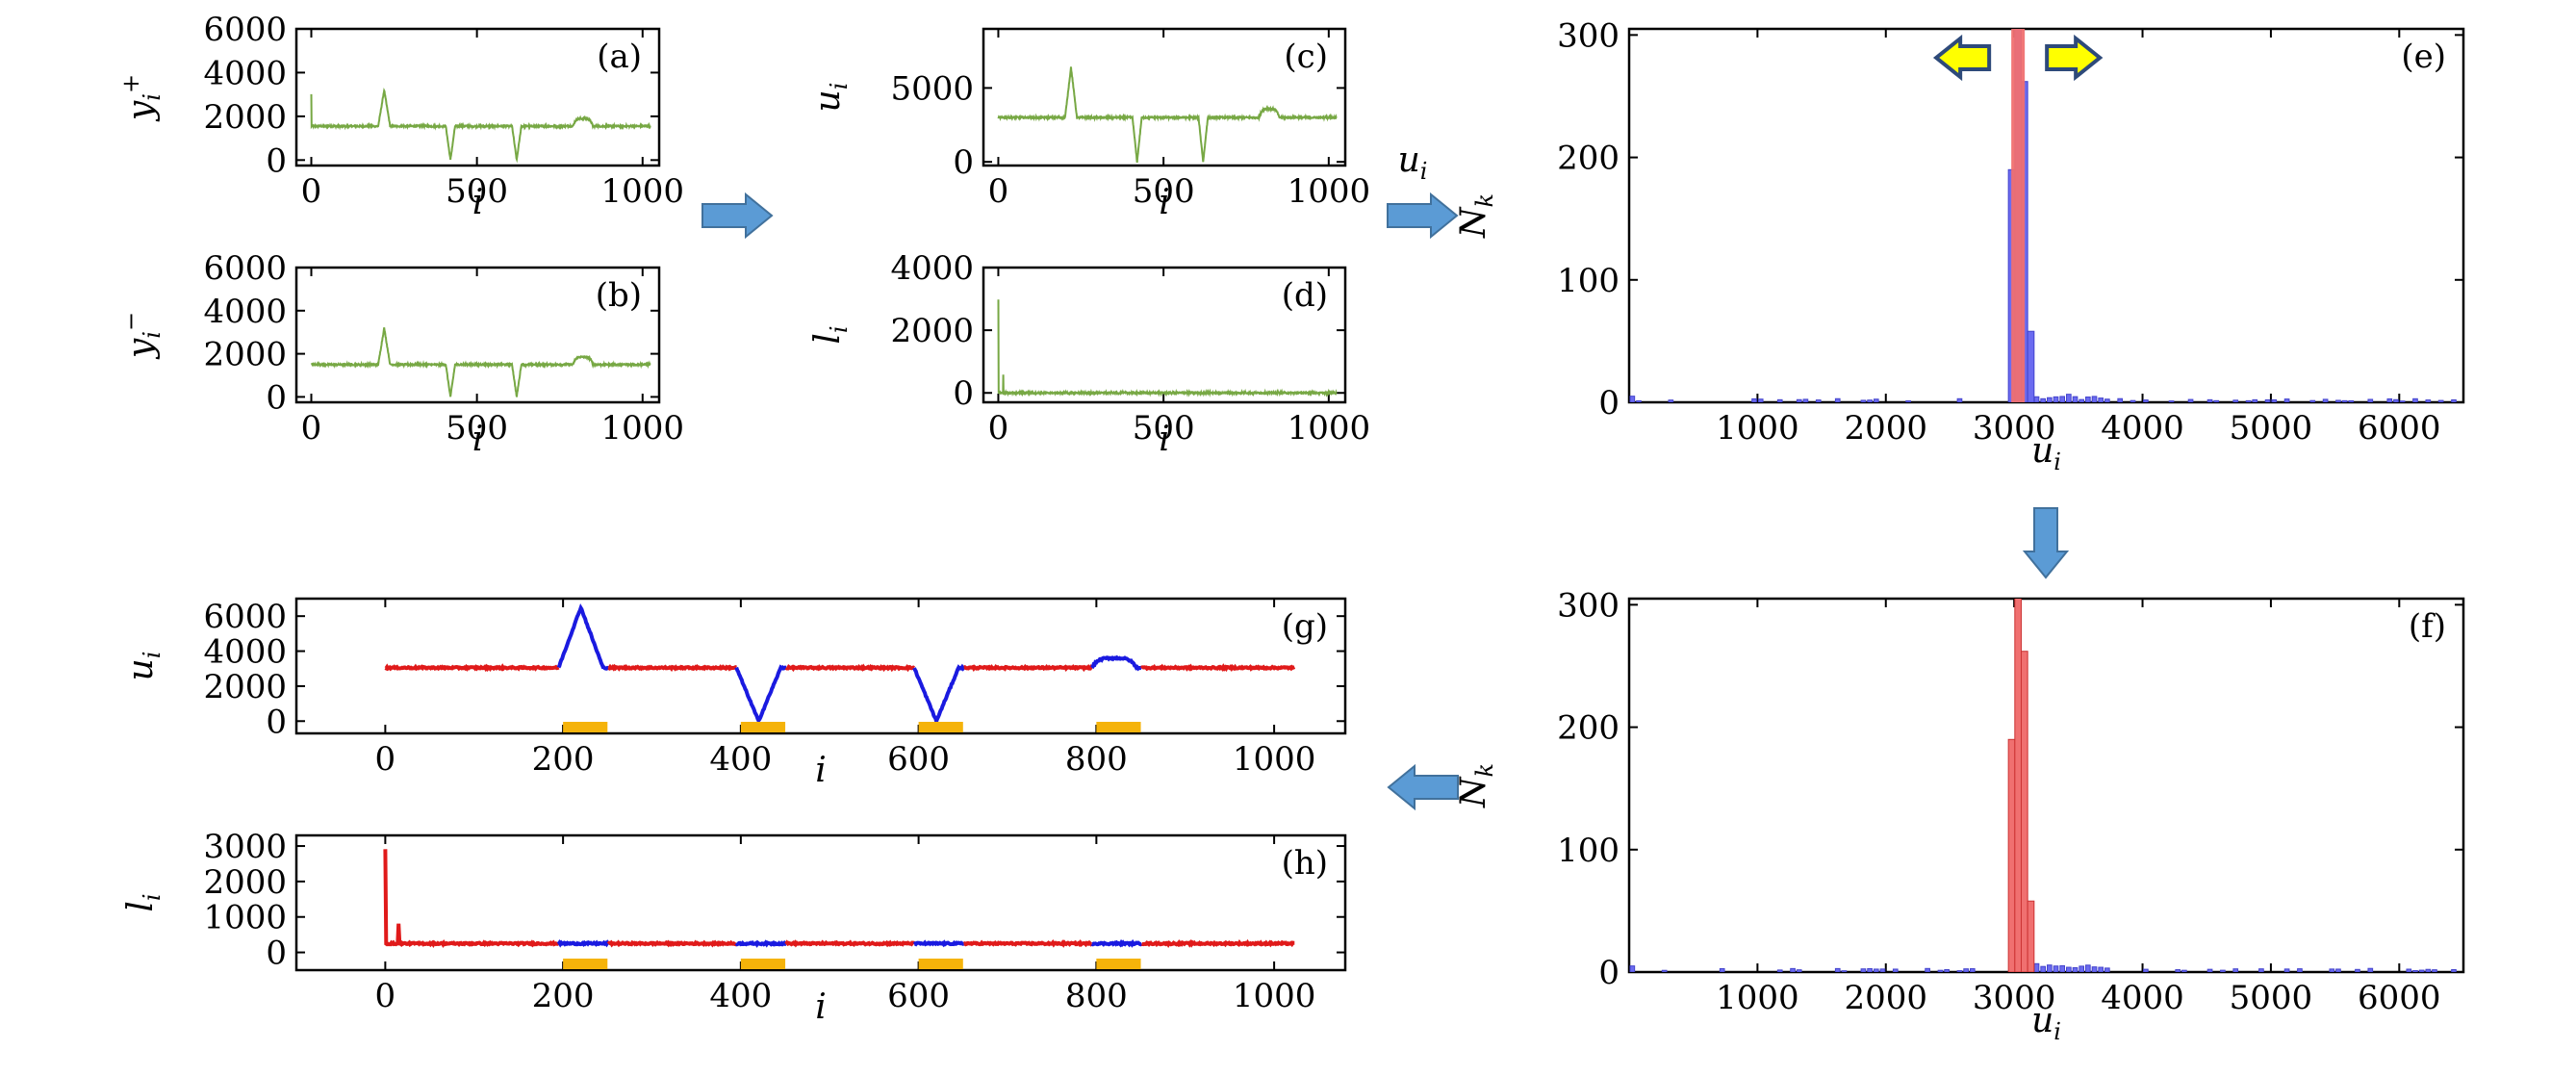  Describe the element at coordinates (932, 88) in the screenshot. I see `y-tick-label: 5000` at that location.